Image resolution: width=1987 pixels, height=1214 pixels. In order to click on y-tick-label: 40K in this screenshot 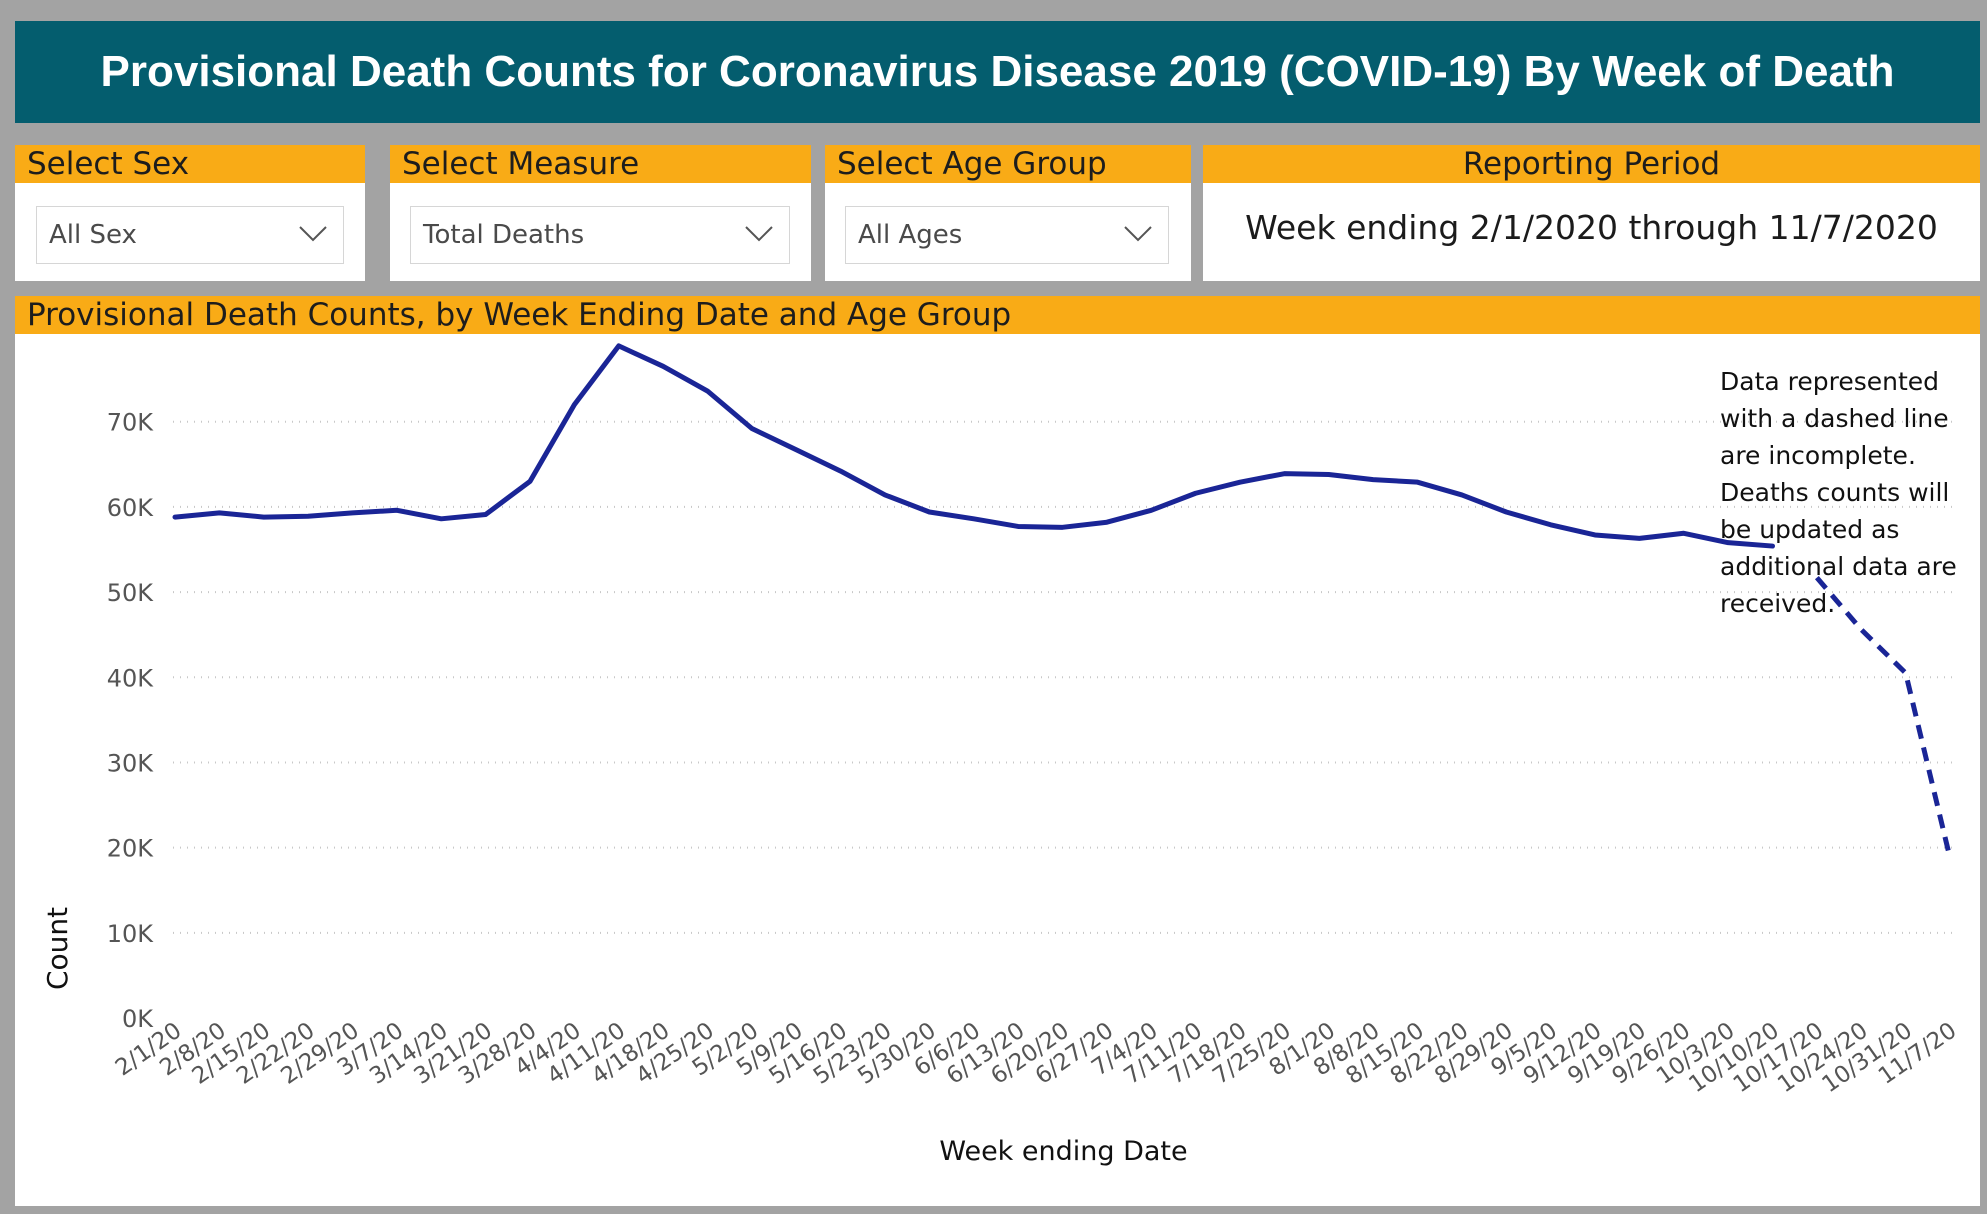, I will do `click(131, 678)`.